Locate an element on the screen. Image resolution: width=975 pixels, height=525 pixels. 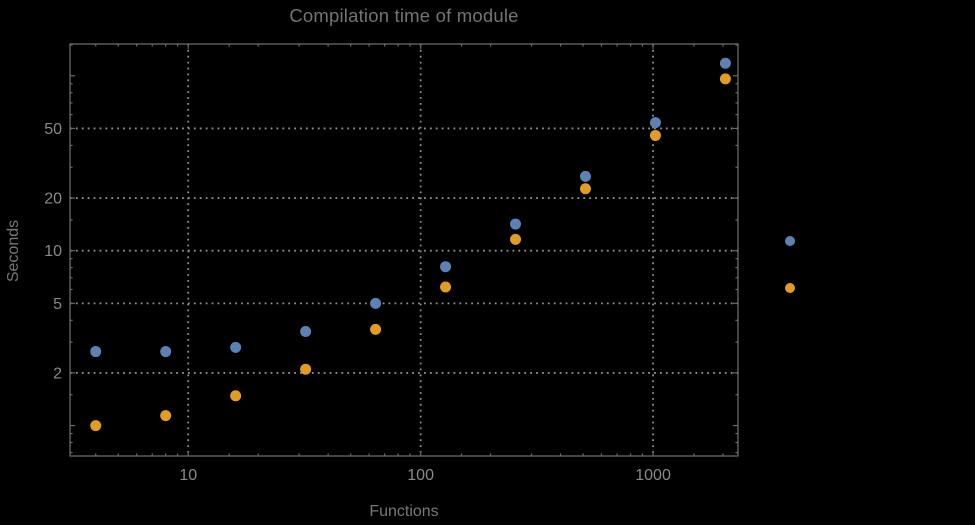
x-tick-label: 1000 is located at coordinates (653, 475).